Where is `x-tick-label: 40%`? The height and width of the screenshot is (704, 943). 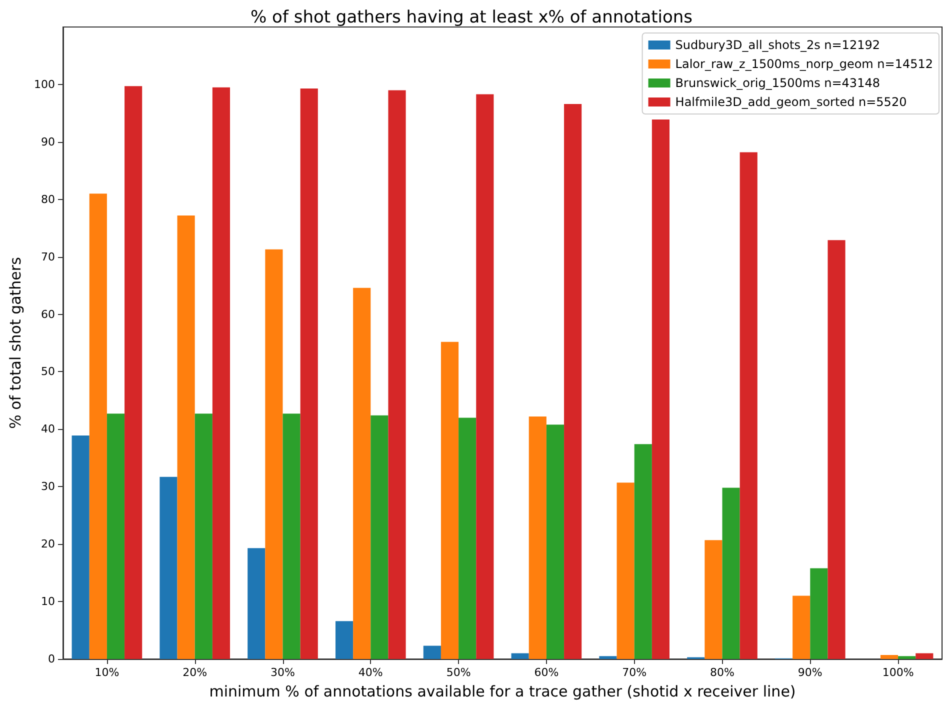 x-tick-label: 40% is located at coordinates (370, 672).